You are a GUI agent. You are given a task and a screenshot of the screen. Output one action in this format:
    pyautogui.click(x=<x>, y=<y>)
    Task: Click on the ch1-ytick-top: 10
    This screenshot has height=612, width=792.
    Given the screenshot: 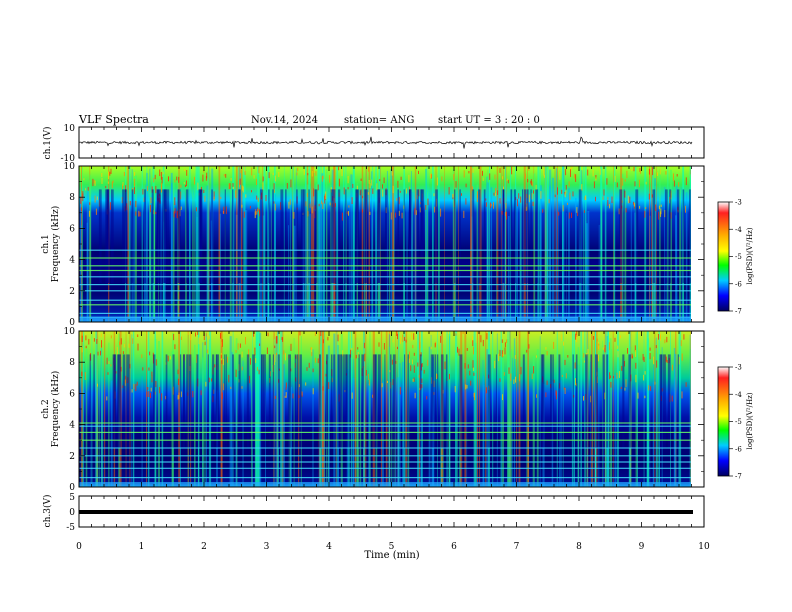 What is the action you would take?
    pyautogui.click(x=70, y=129)
    